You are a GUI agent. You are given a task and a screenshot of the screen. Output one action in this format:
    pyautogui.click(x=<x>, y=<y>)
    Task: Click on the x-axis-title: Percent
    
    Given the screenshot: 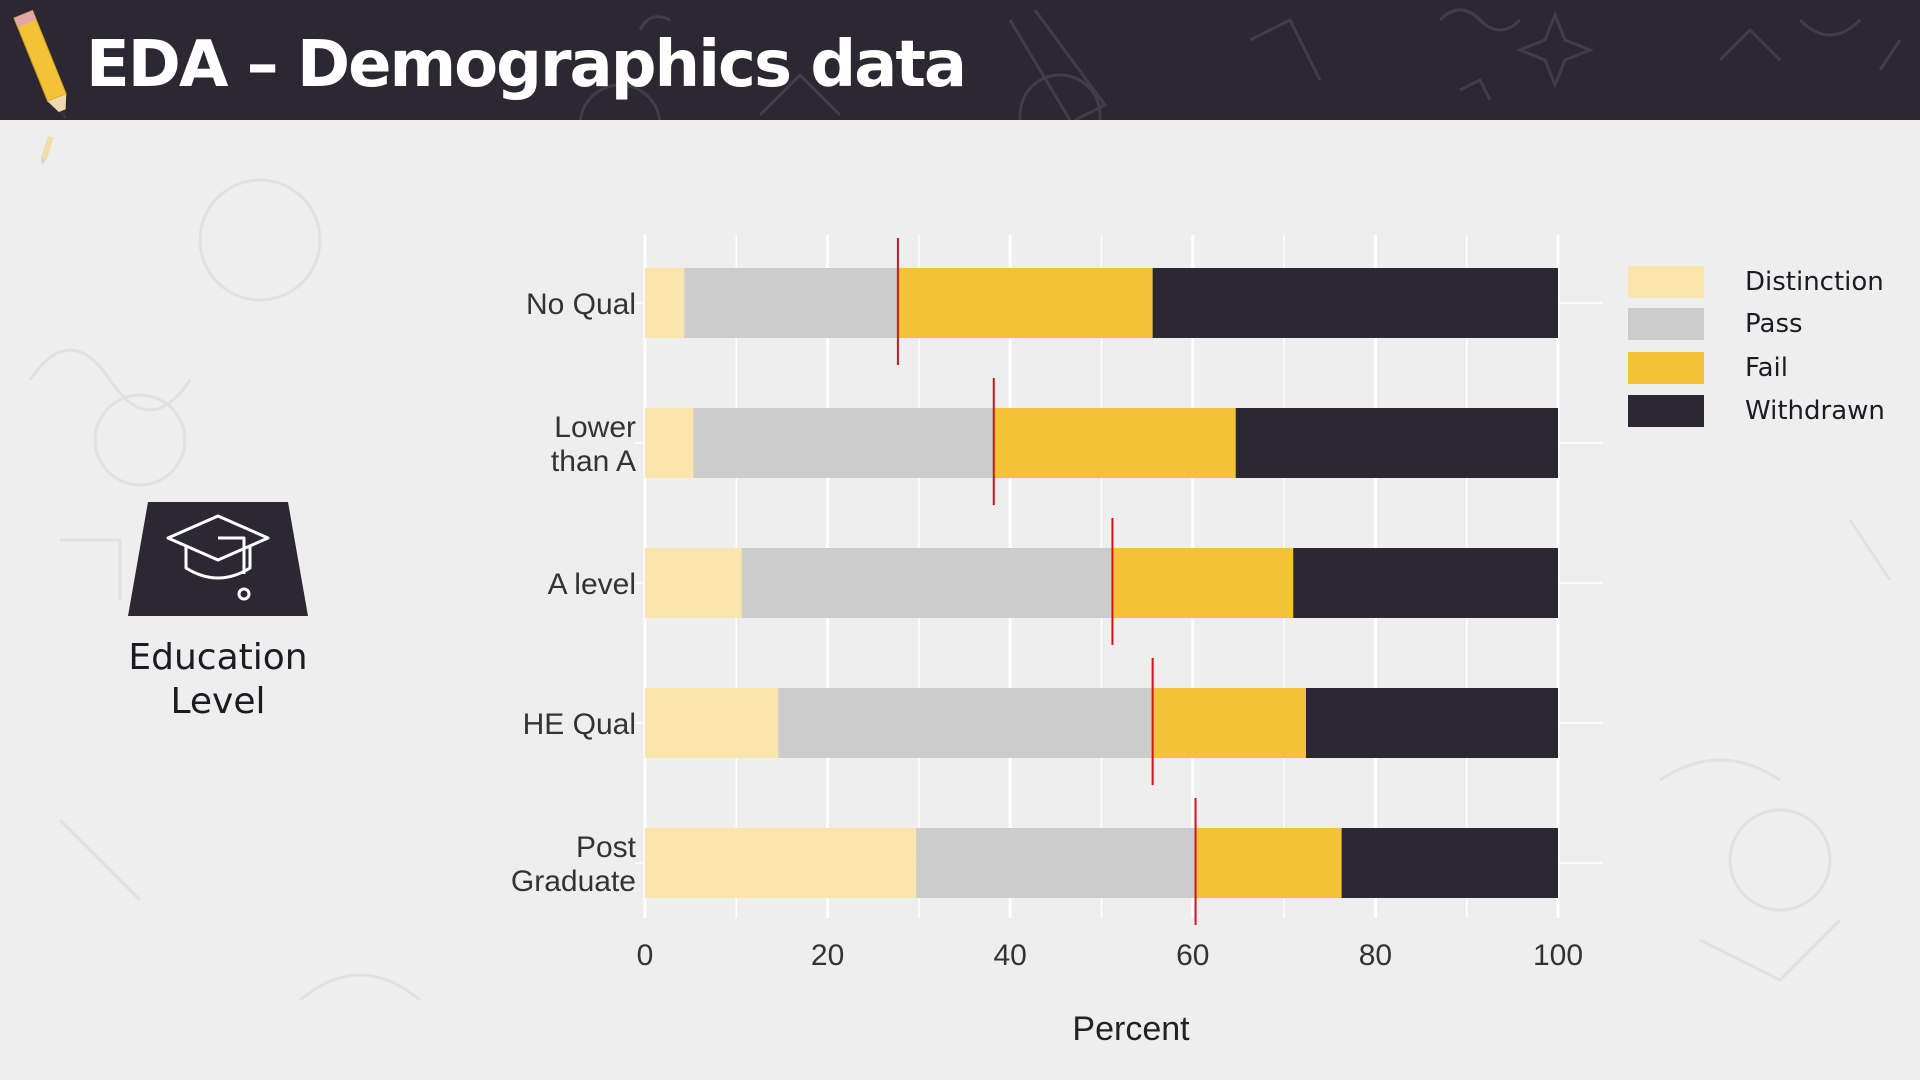 What is the action you would take?
    pyautogui.click(x=1131, y=1029)
    